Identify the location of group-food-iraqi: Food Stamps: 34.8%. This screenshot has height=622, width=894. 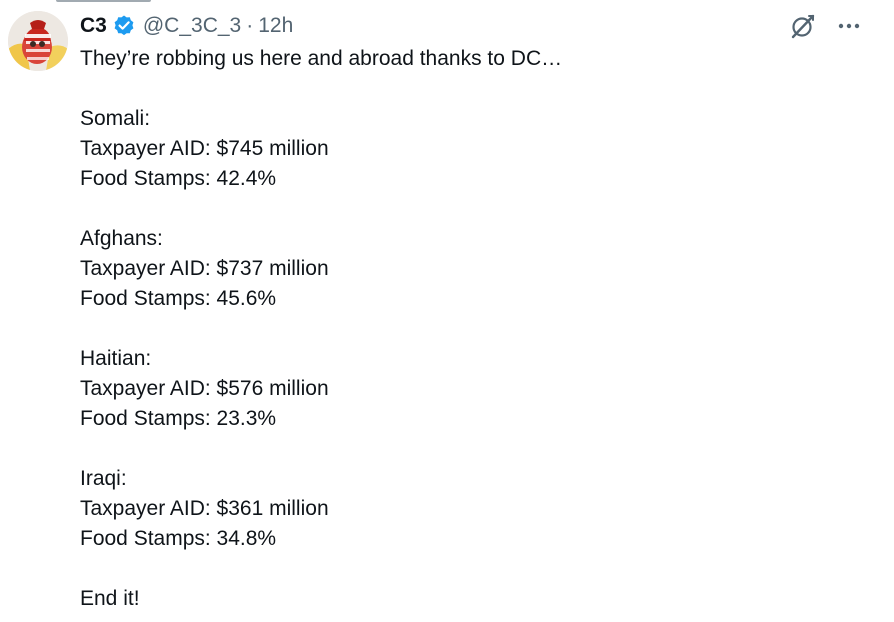
(178, 538).